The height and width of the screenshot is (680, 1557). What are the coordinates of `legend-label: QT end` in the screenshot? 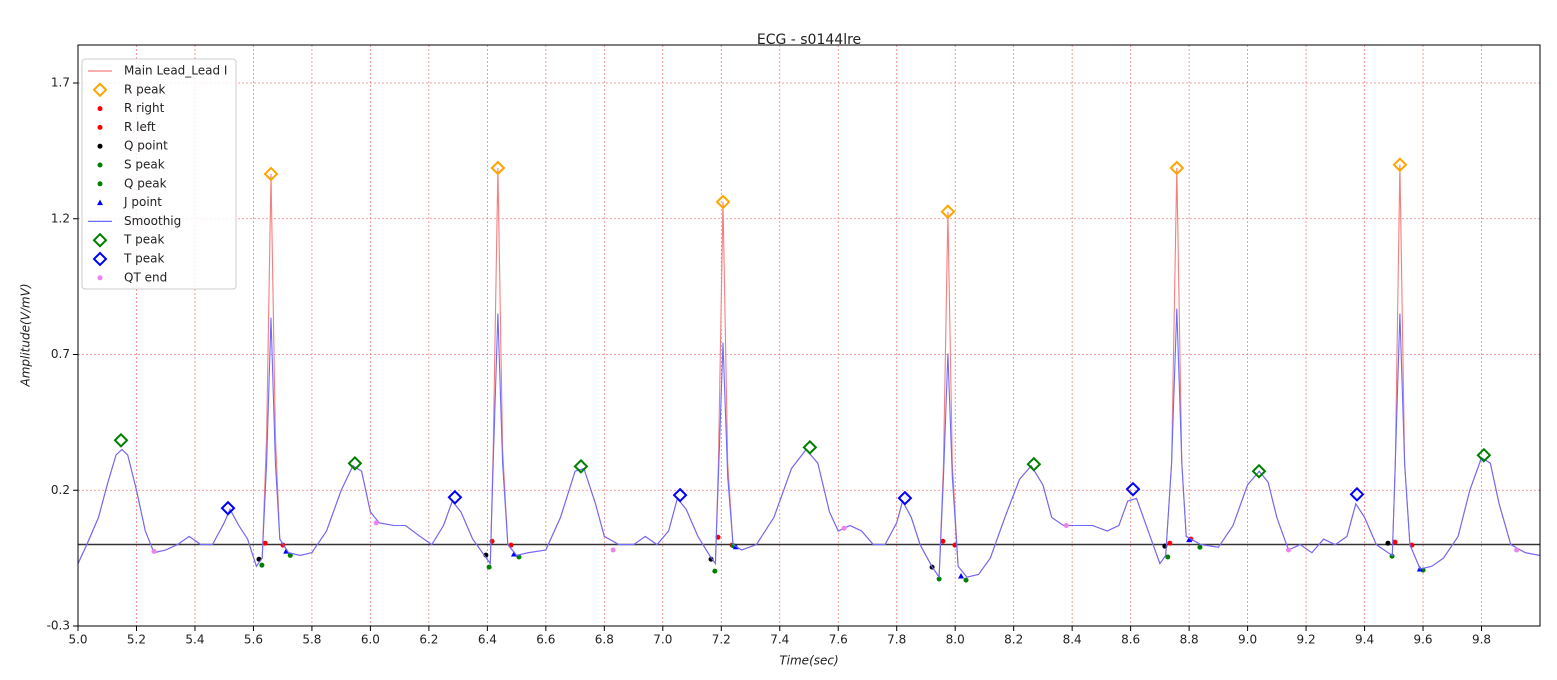 It's located at (145, 277).